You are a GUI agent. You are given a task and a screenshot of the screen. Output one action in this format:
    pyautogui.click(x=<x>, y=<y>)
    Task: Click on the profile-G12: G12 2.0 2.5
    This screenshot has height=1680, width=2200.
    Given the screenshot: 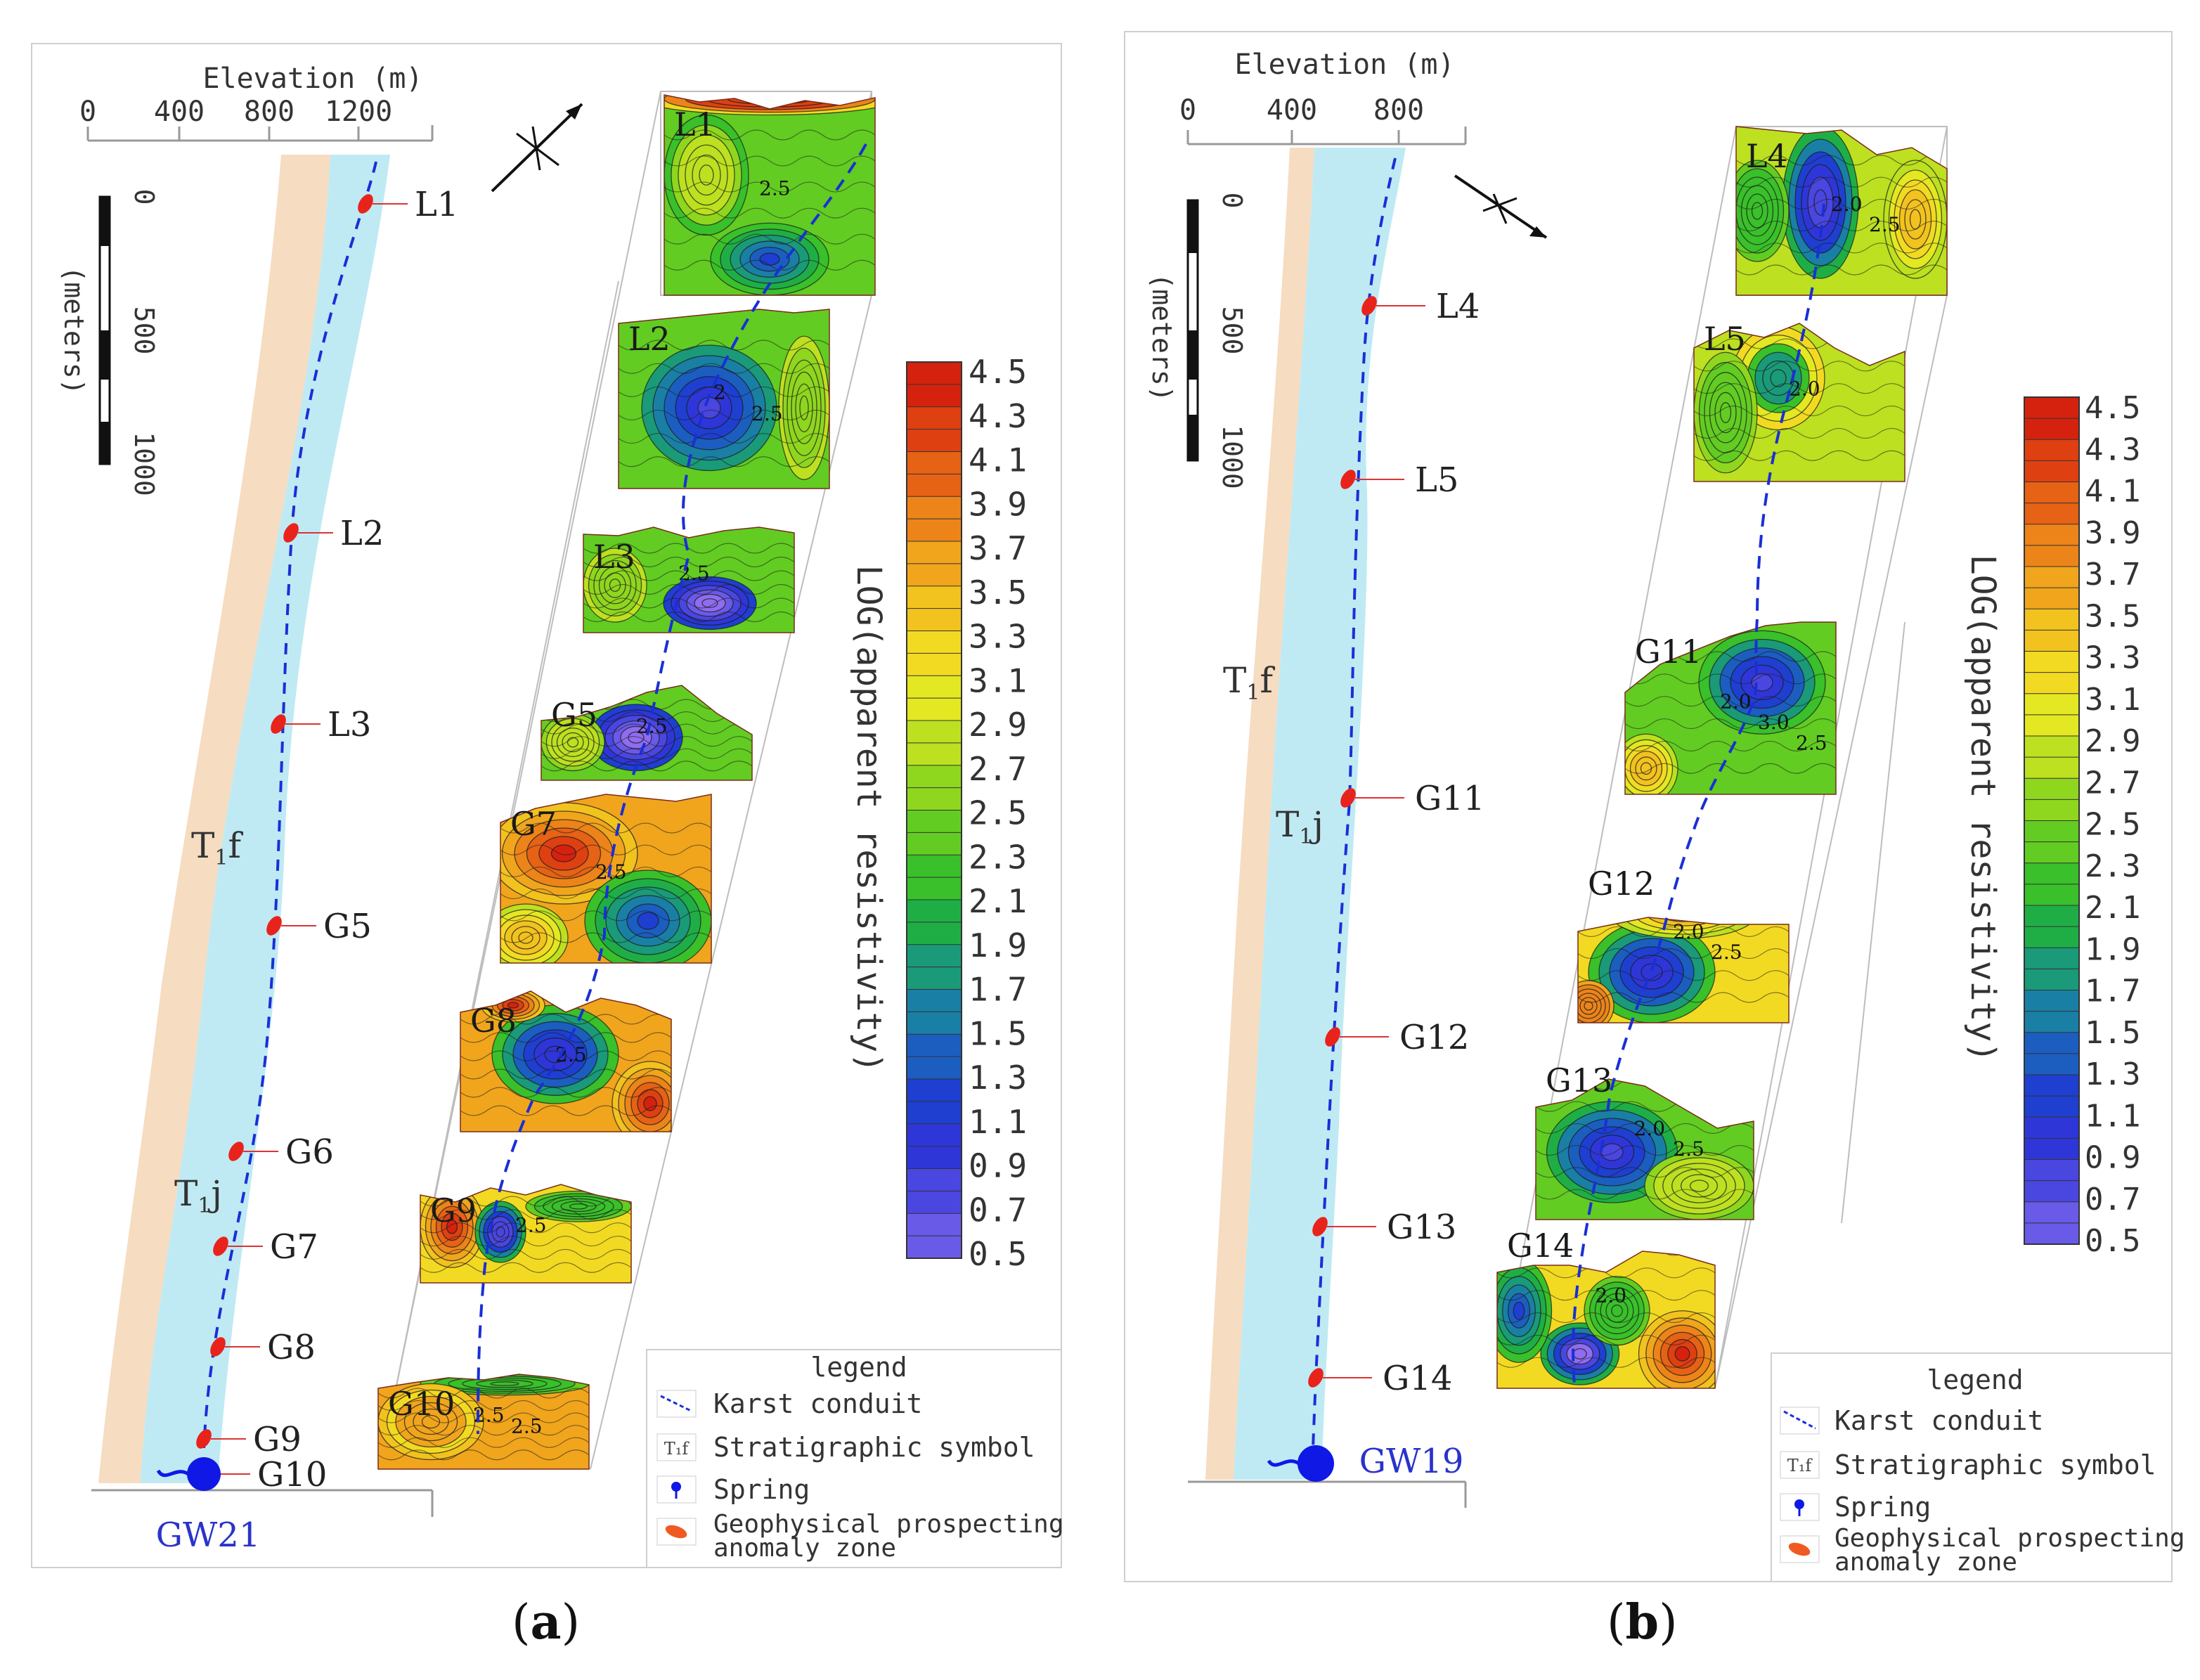 What is the action you would take?
    pyautogui.click(x=1683, y=944)
    